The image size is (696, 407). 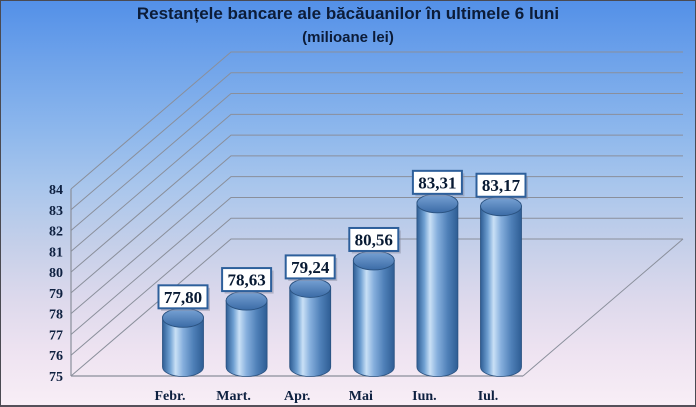 I want to click on y-axis-tick-label-76: 76, so click(x=56, y=356).